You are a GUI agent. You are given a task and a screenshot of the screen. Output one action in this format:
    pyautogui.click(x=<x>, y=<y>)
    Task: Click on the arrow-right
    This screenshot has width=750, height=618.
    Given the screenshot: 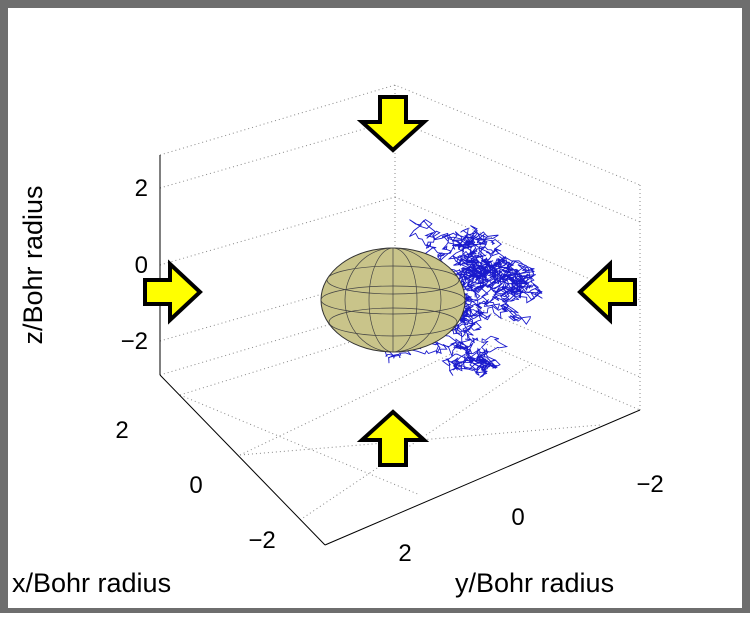 What is the action you would take?
    pyautogui.click(x=173, y=292)
    